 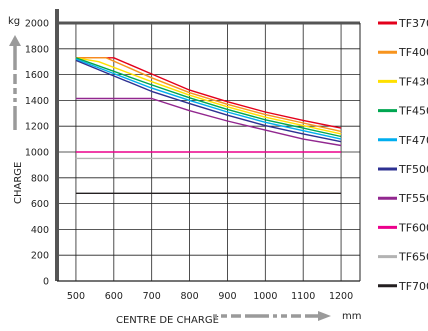 I want to click on series-line-tf400, so click(x=208, y=95).